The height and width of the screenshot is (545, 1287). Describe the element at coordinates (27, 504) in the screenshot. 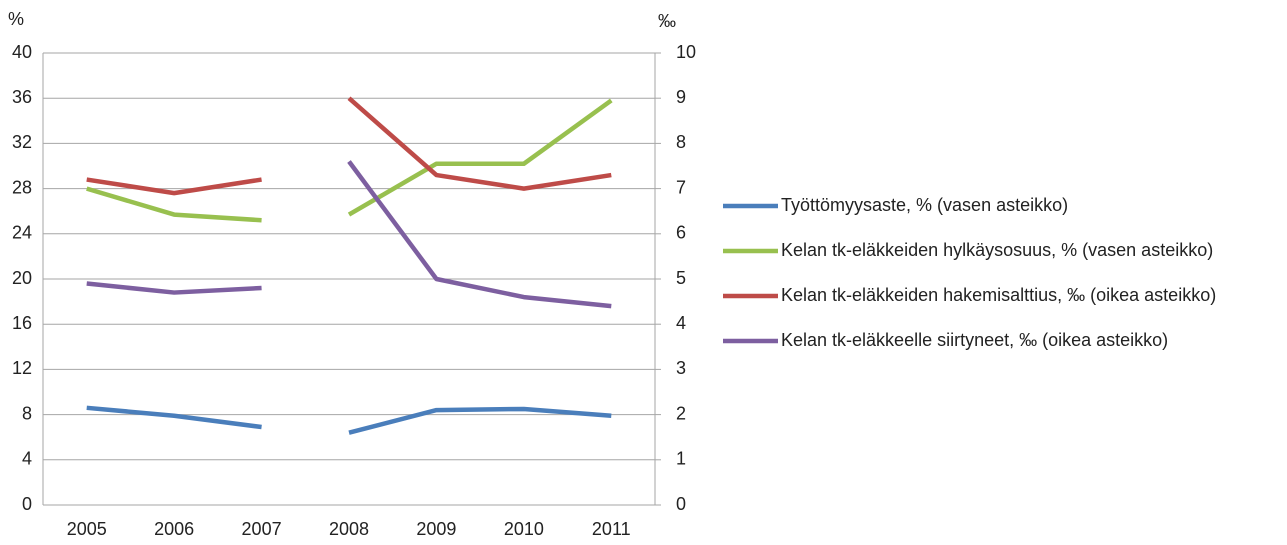

I see `y-tick-label: 0` at that location.